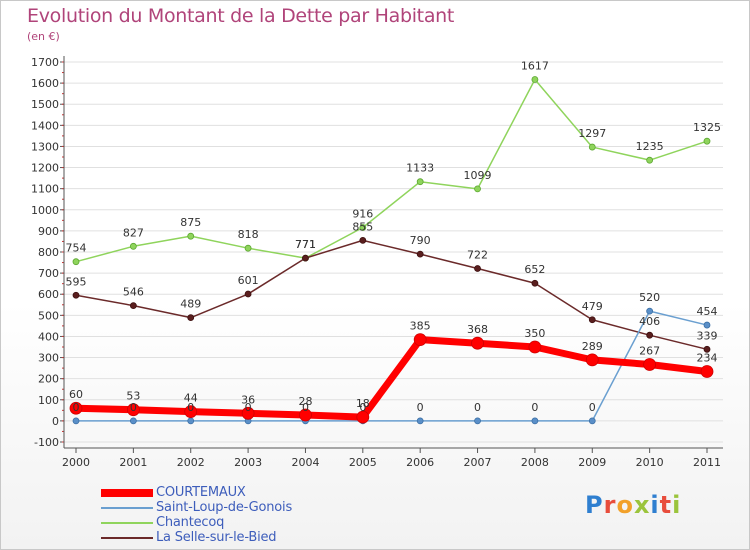 The width and height of the screenshot is (750, 550). What do you see at coordinates (477, 329) in the screenshot?
I see `data-label: 368` at bounding box center [477, 329].